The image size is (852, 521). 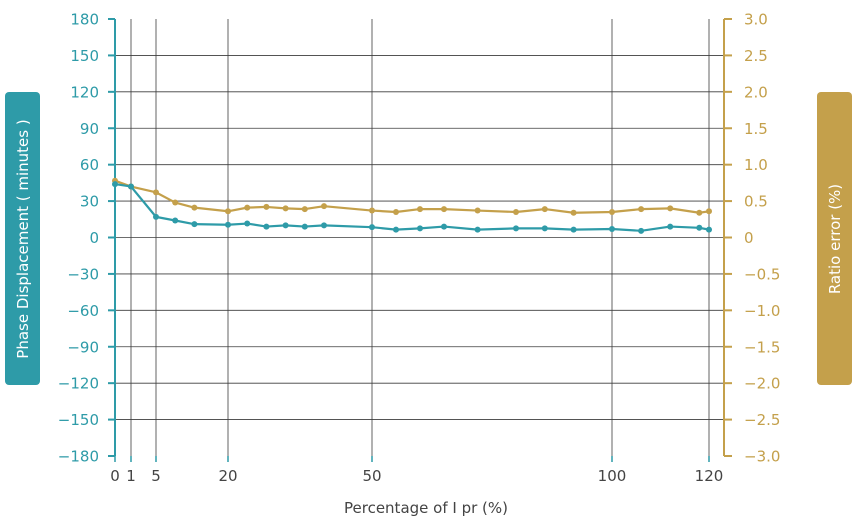 What do you see at coordinates (94, 238) in the screenshot?
I see `left-tick-label: 0` at bounding box center [94, 238].